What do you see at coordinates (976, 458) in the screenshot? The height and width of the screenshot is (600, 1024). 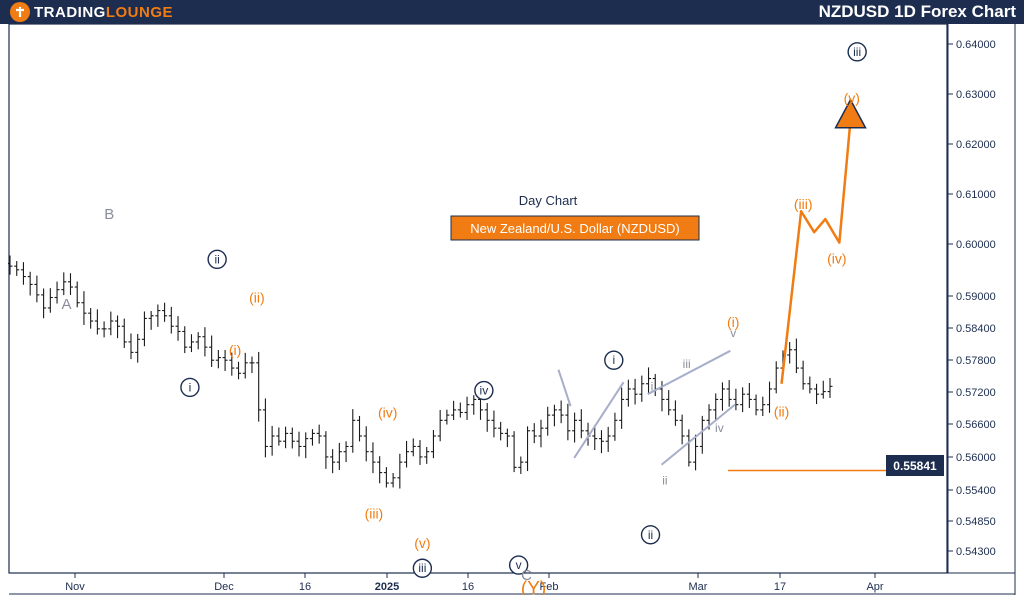 I see `y-tick-label: 0.56000` at bounding box center [976, 458].